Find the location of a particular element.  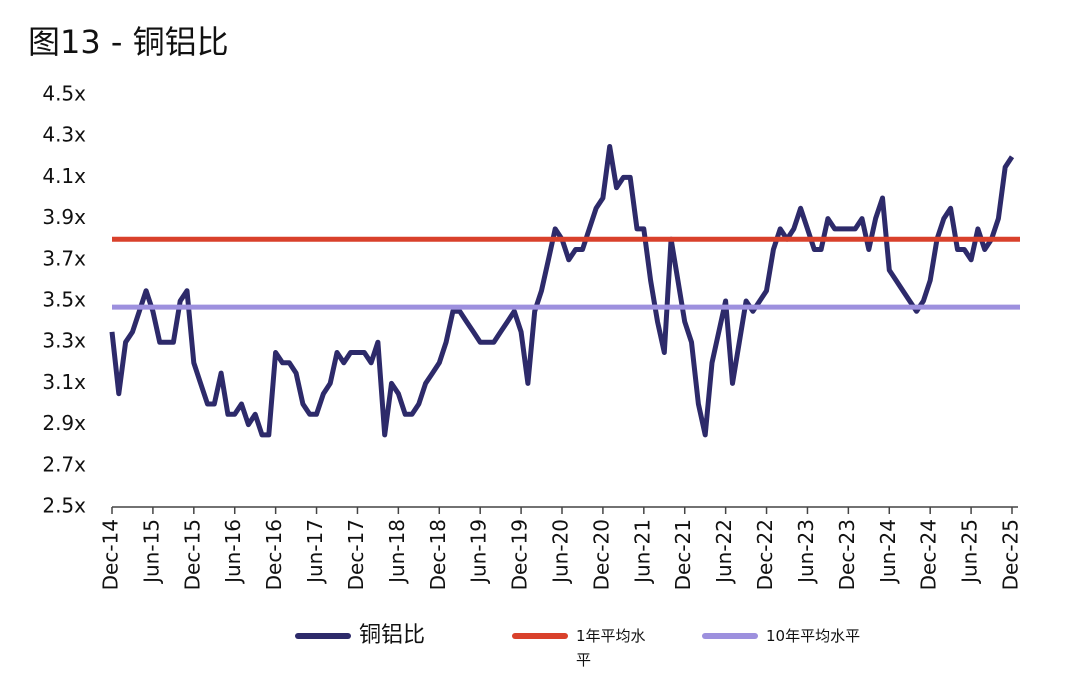

x-tick-label: Dec-16 is located at coordinates (274, 554).